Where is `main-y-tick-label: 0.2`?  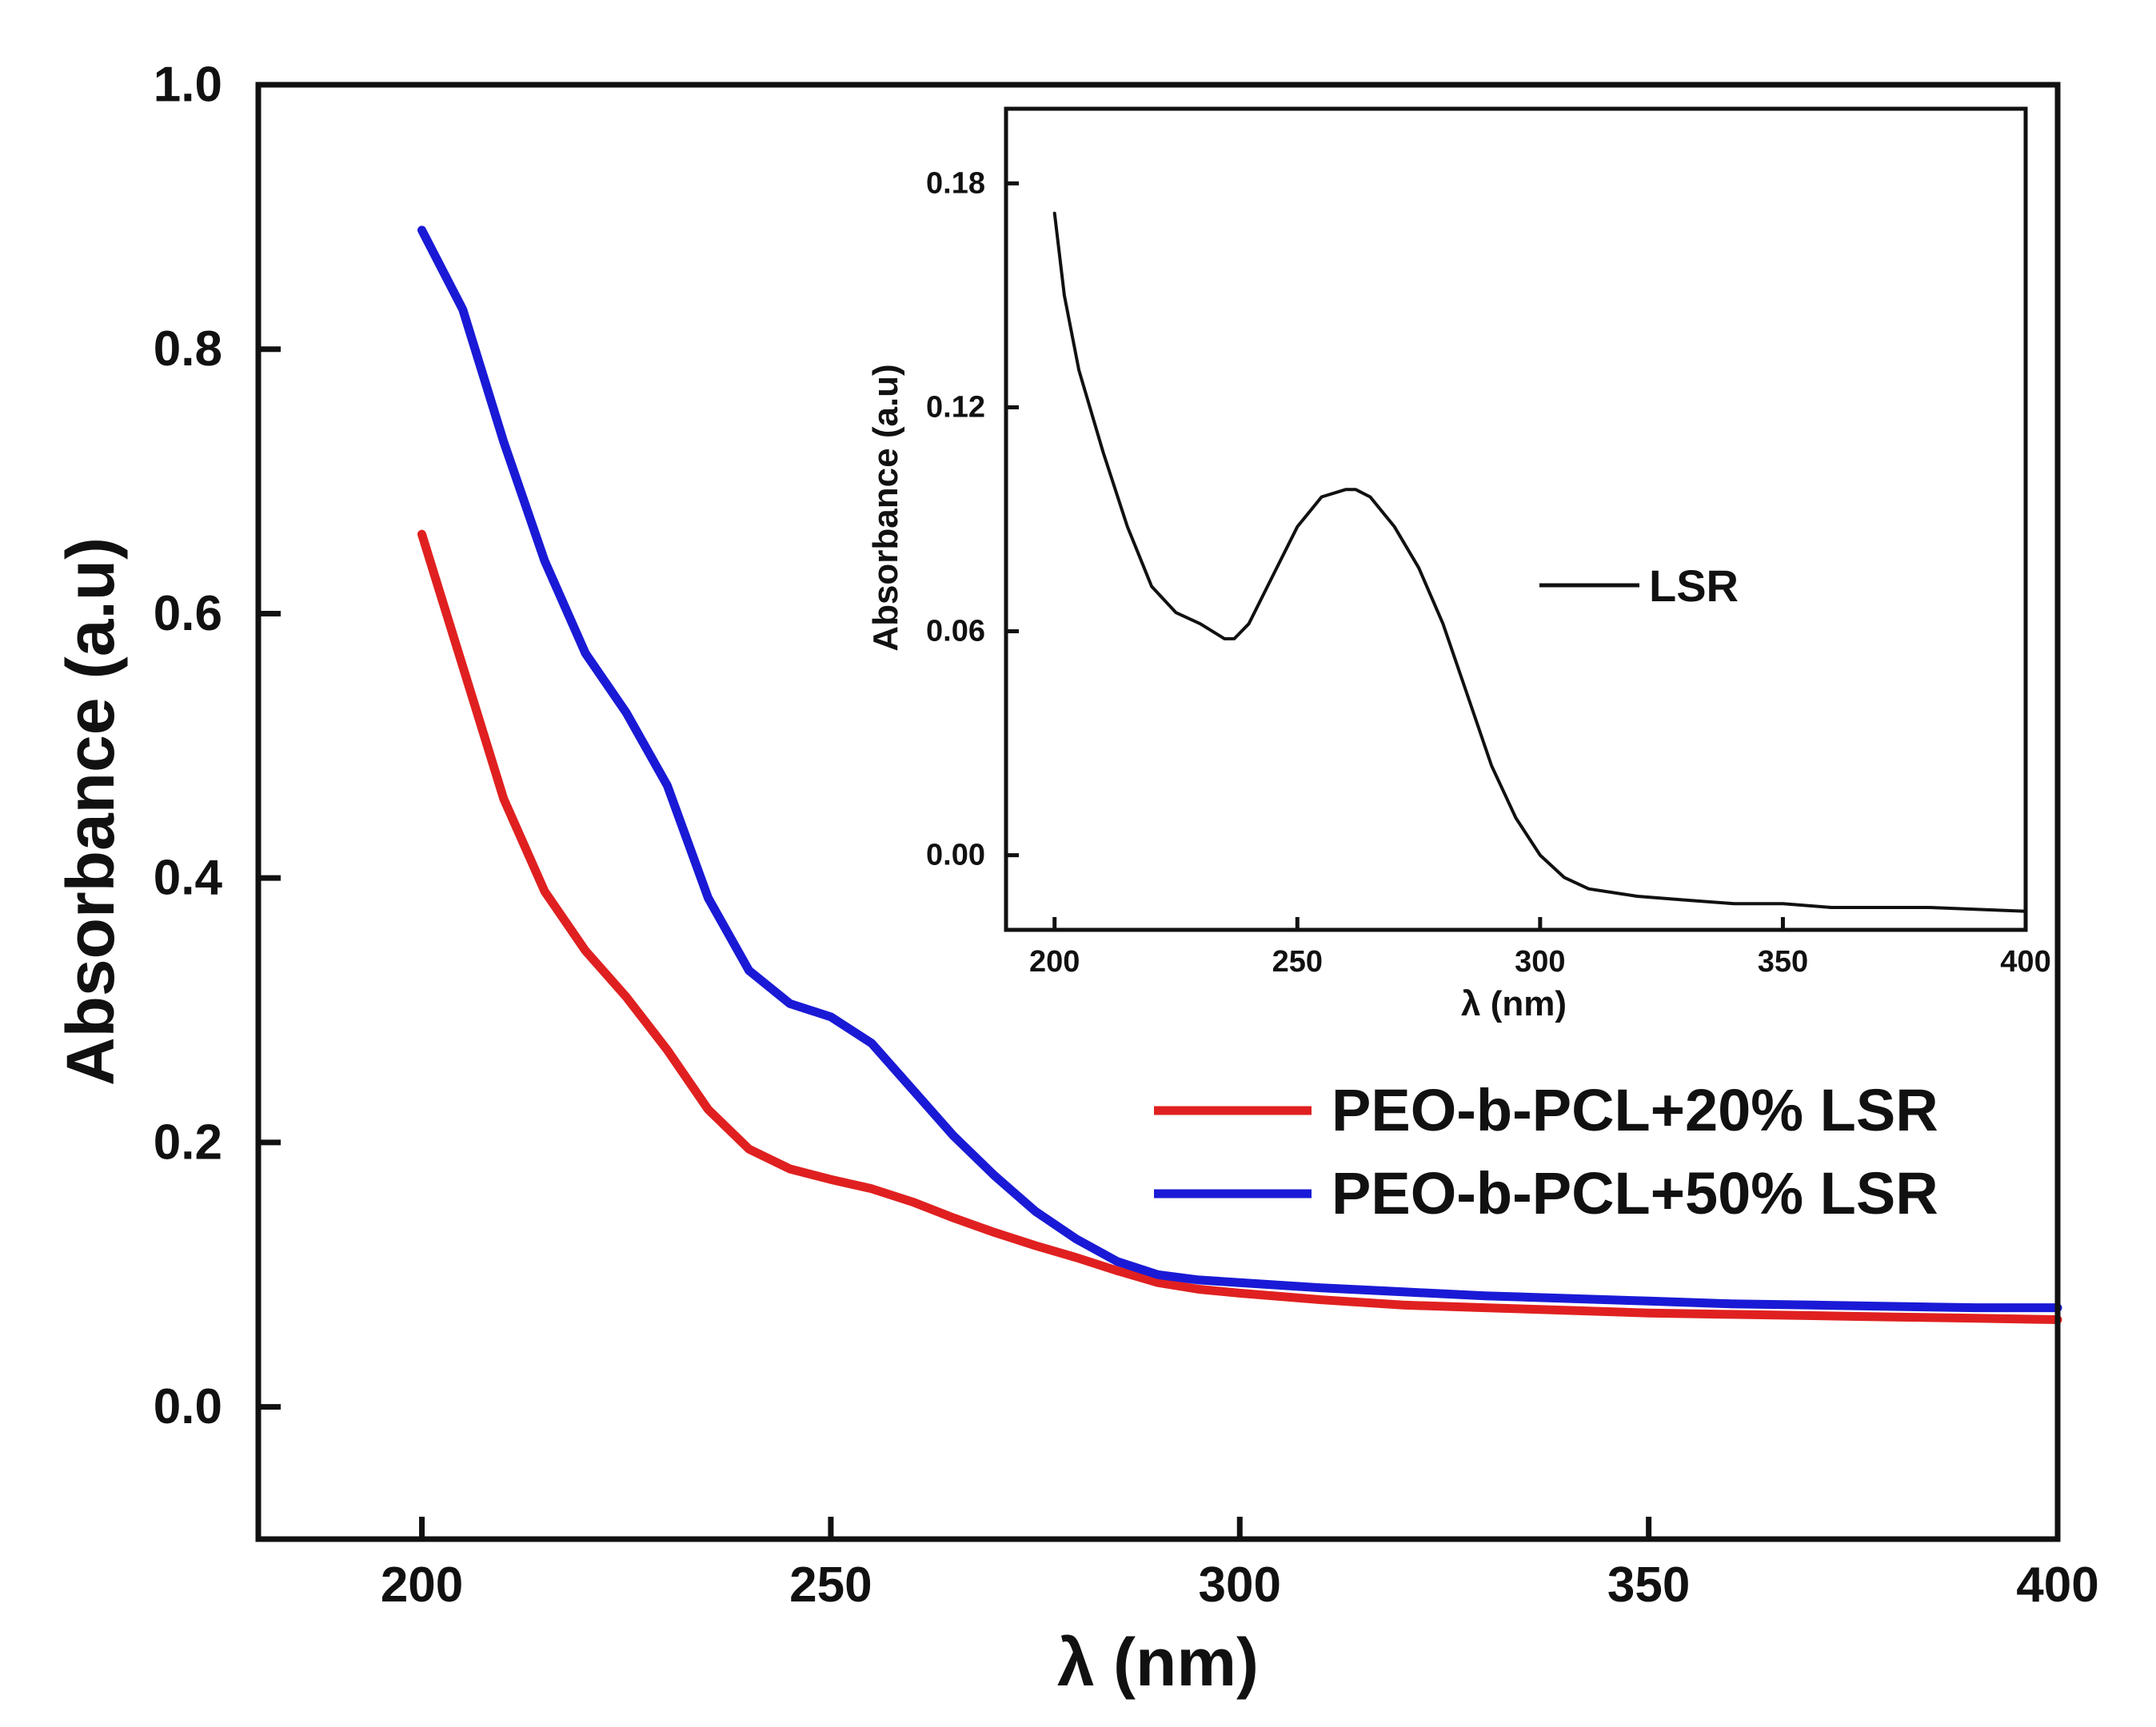 main-y-tick-label: 0.2 is located at coordinates (188, 1143).